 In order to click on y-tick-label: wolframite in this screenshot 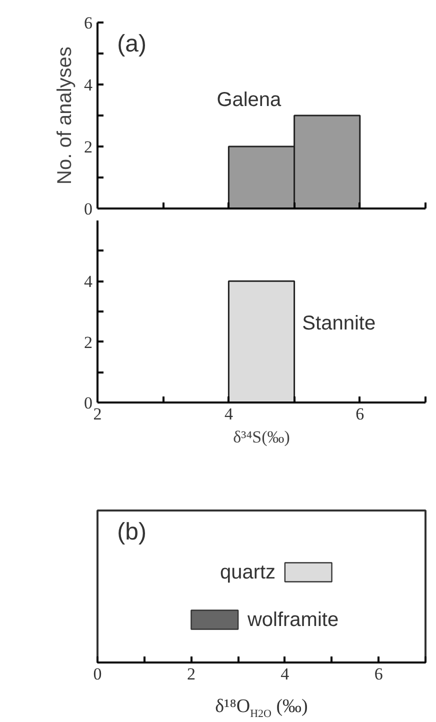, I will do `click(292, 619)`.